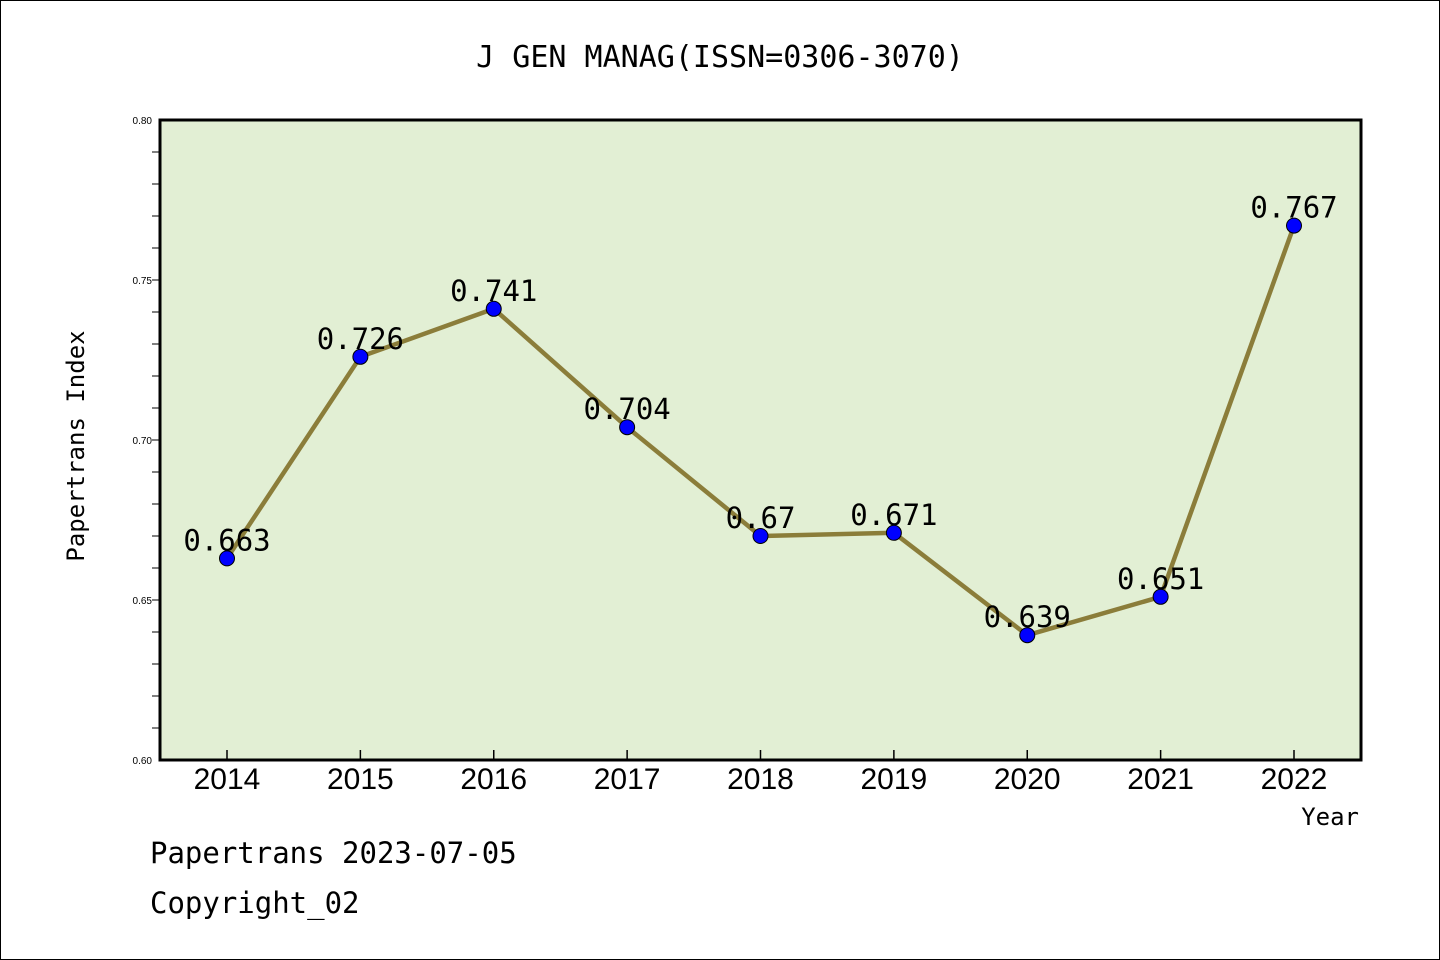 This screenshot has width=1440, height=960. What do you see at coordinates (626, 409) in the screenshot?
I see `data-label: 0.704` at bounding box center [626, 409].